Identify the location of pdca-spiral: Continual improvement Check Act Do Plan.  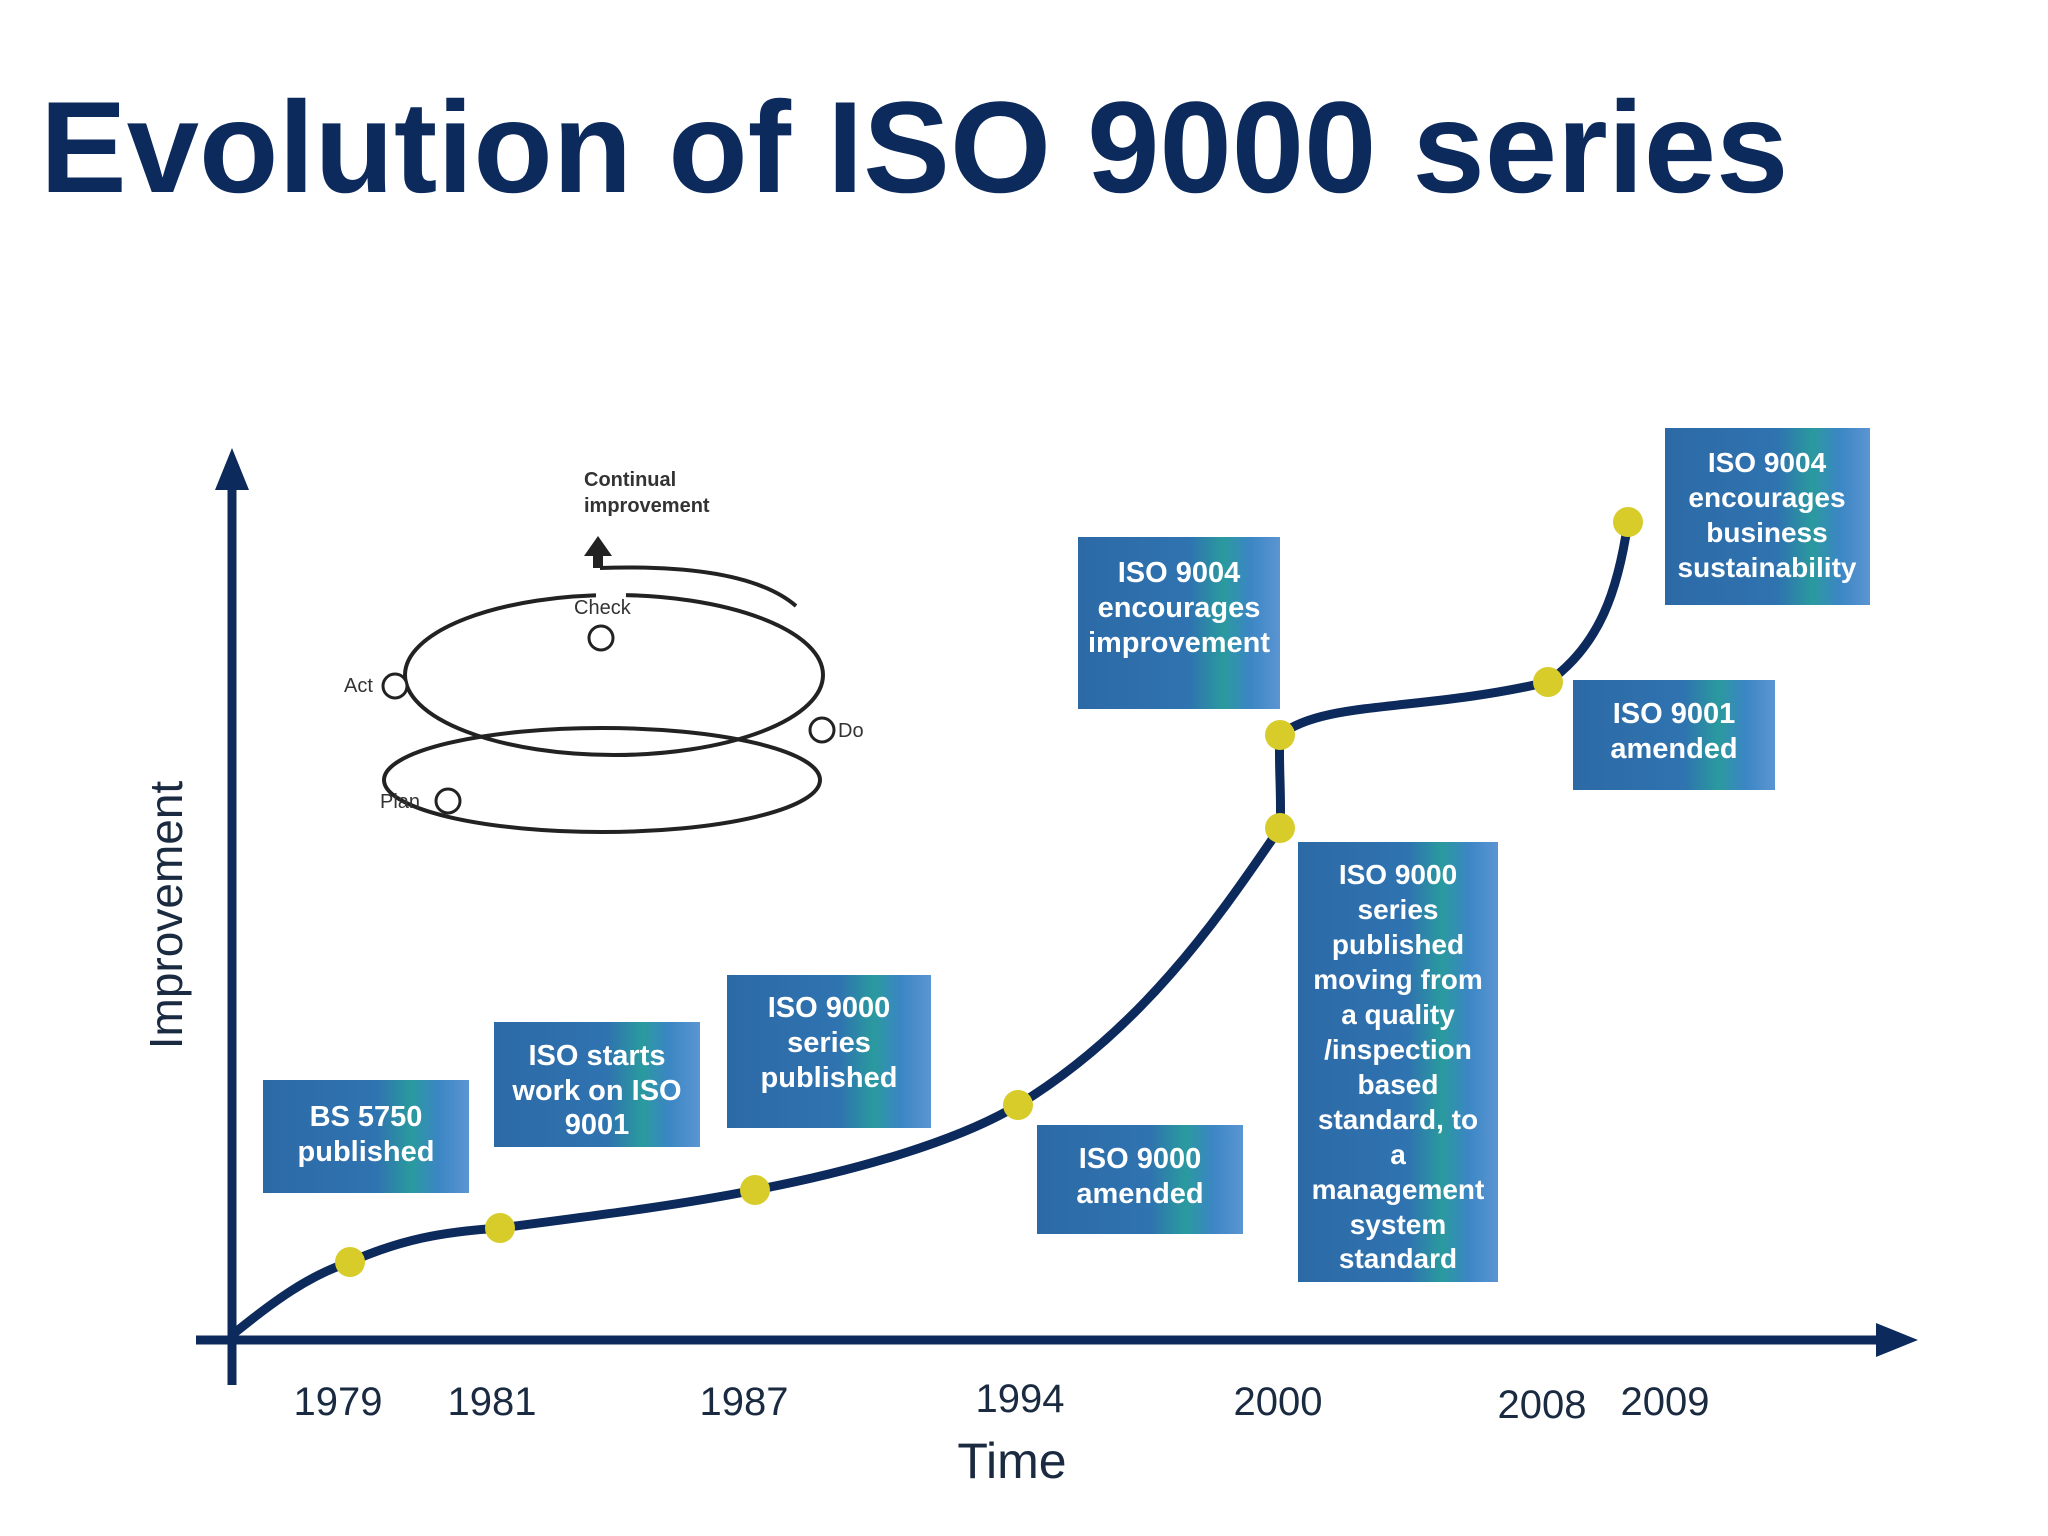
(604, 651).